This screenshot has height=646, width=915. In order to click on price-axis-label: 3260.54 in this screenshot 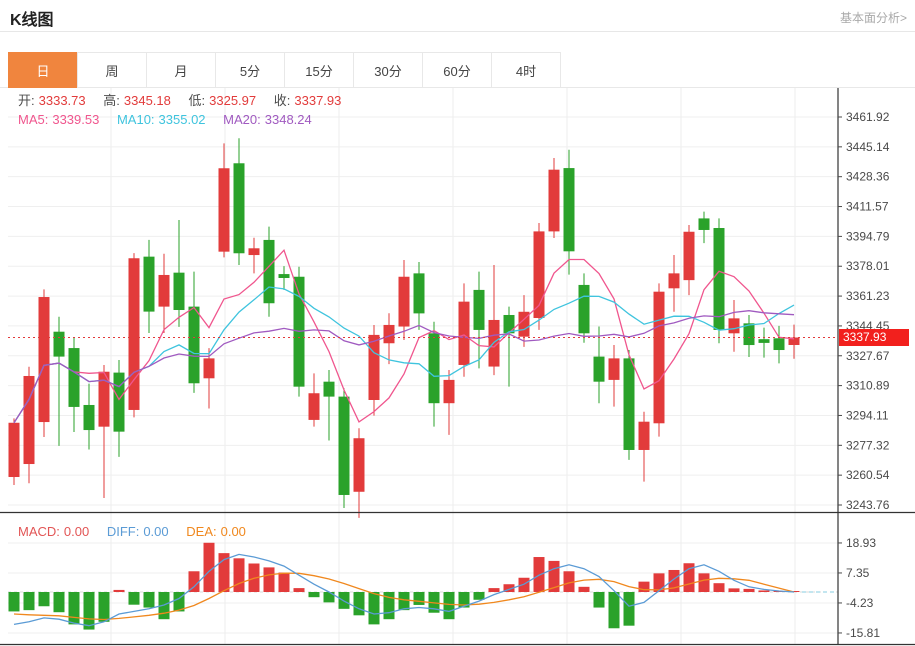, I will do `click(868, 475)`.